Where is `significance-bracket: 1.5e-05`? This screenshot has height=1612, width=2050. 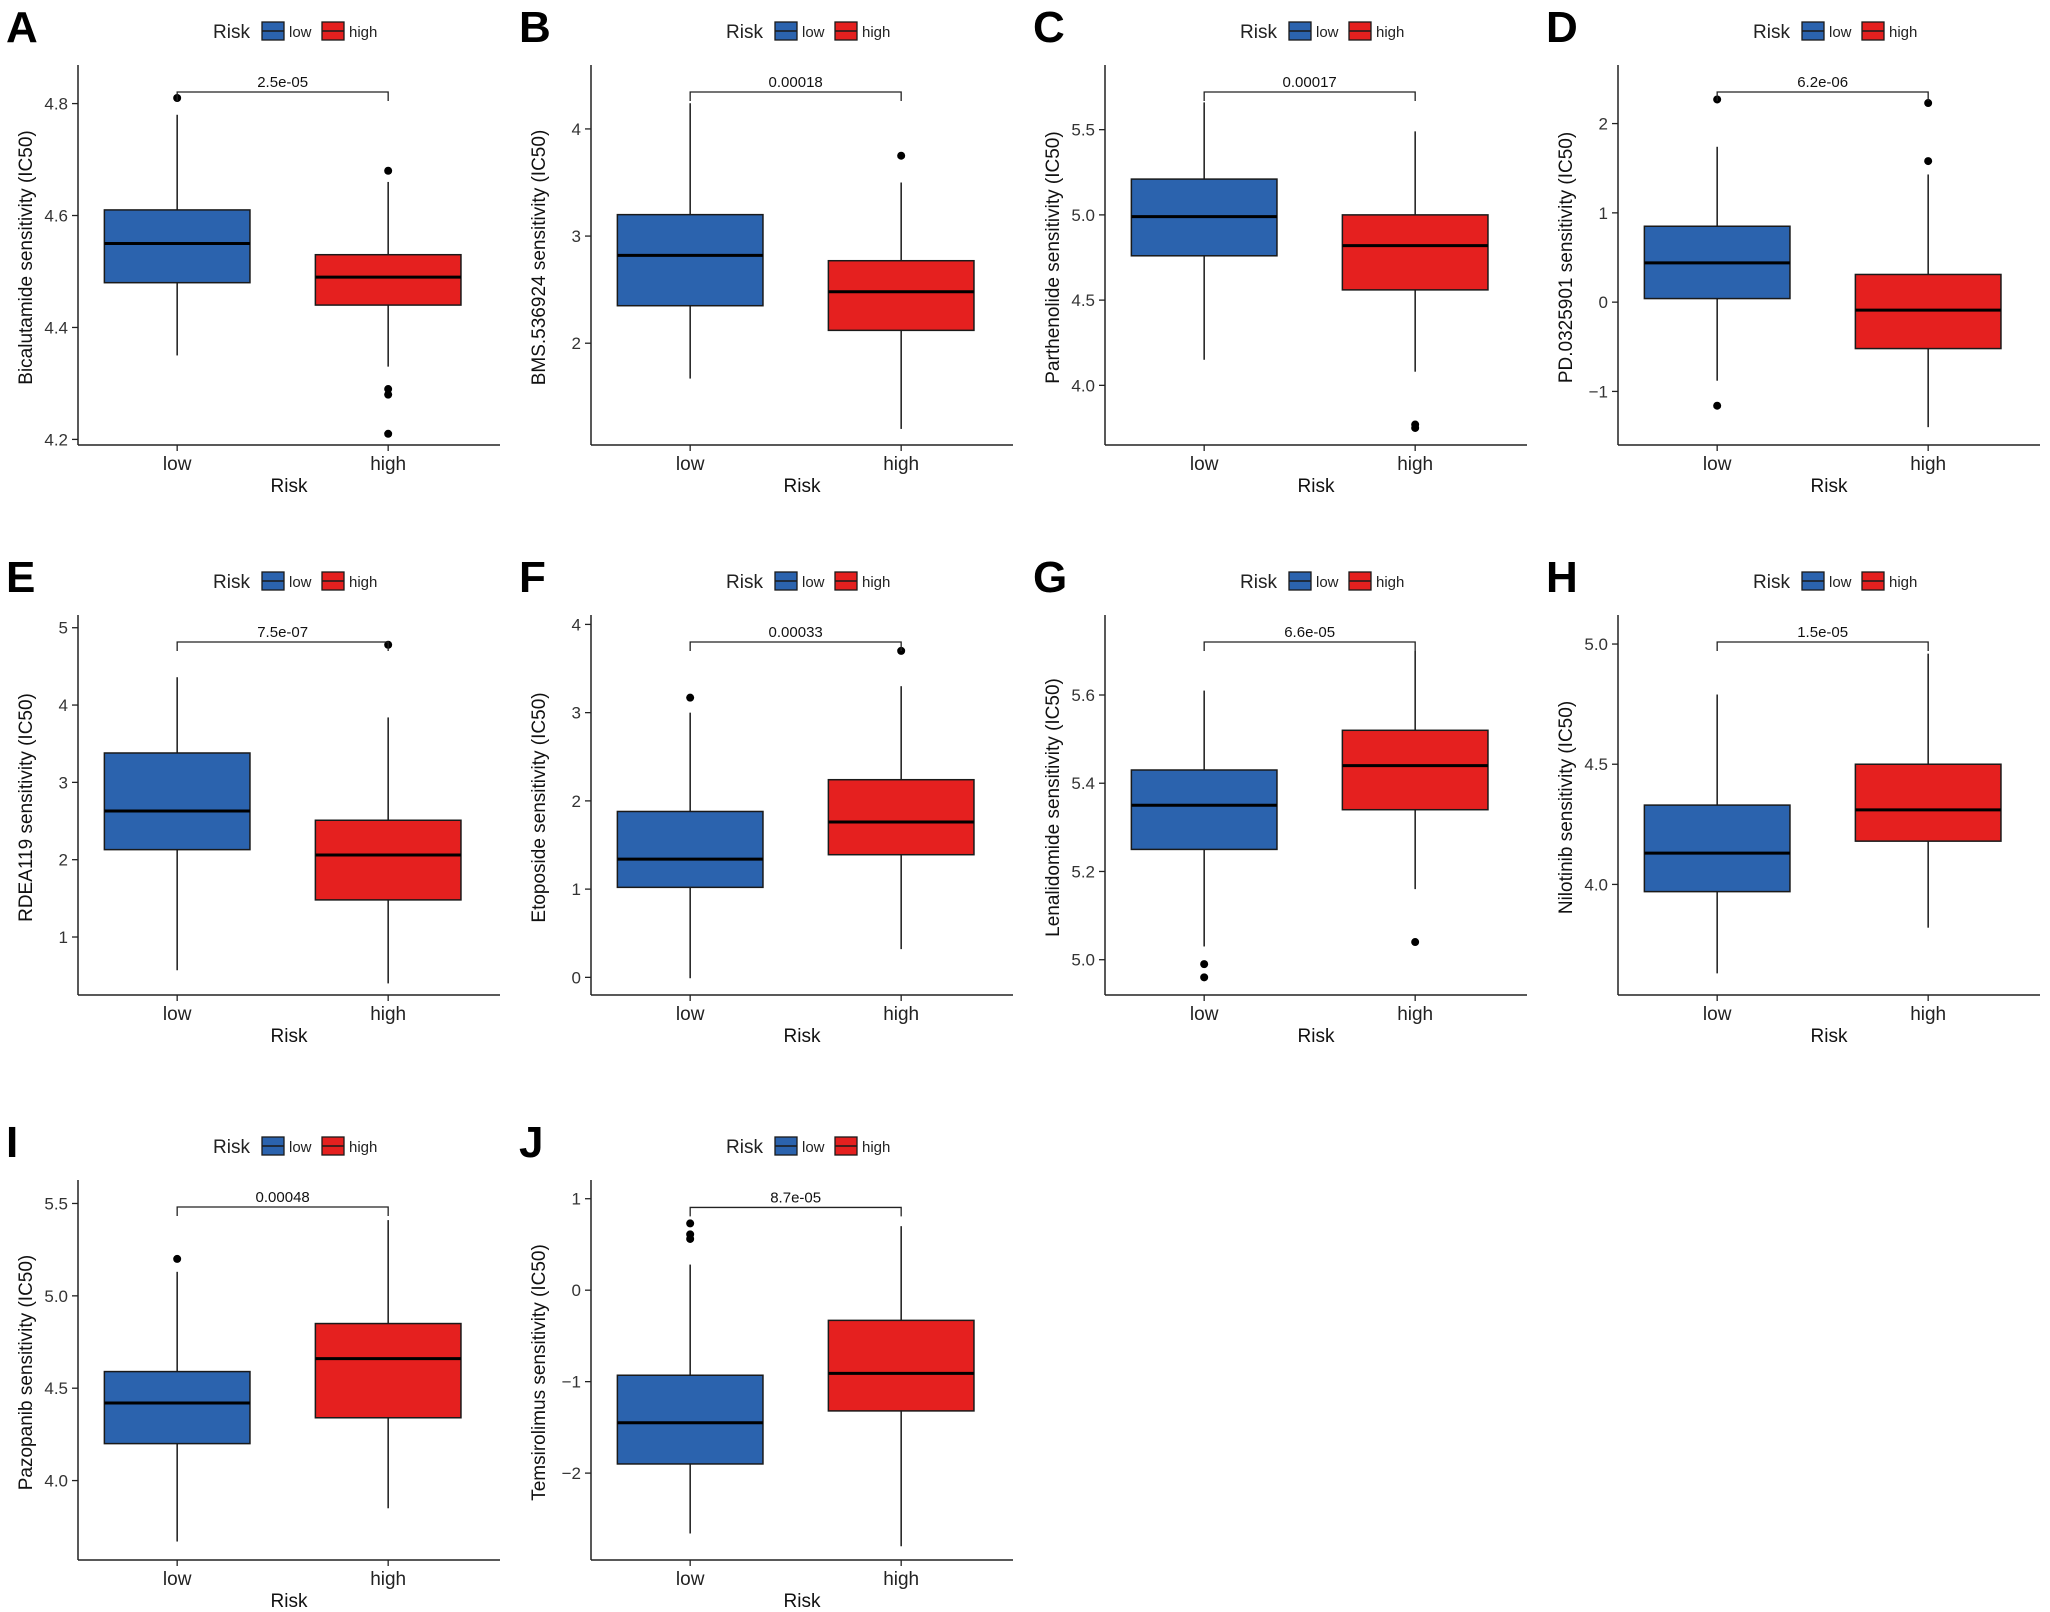 significance-bracket: 1.5e-05 is located at coordinates (1822, 637).